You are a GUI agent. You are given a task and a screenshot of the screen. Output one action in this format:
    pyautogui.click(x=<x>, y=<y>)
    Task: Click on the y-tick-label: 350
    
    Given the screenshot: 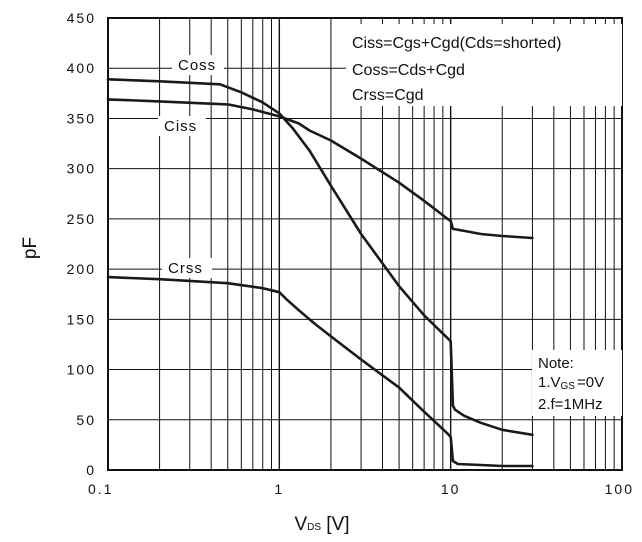 What is the action you would take?
    pyautogui.click(x=81, y=118)
    